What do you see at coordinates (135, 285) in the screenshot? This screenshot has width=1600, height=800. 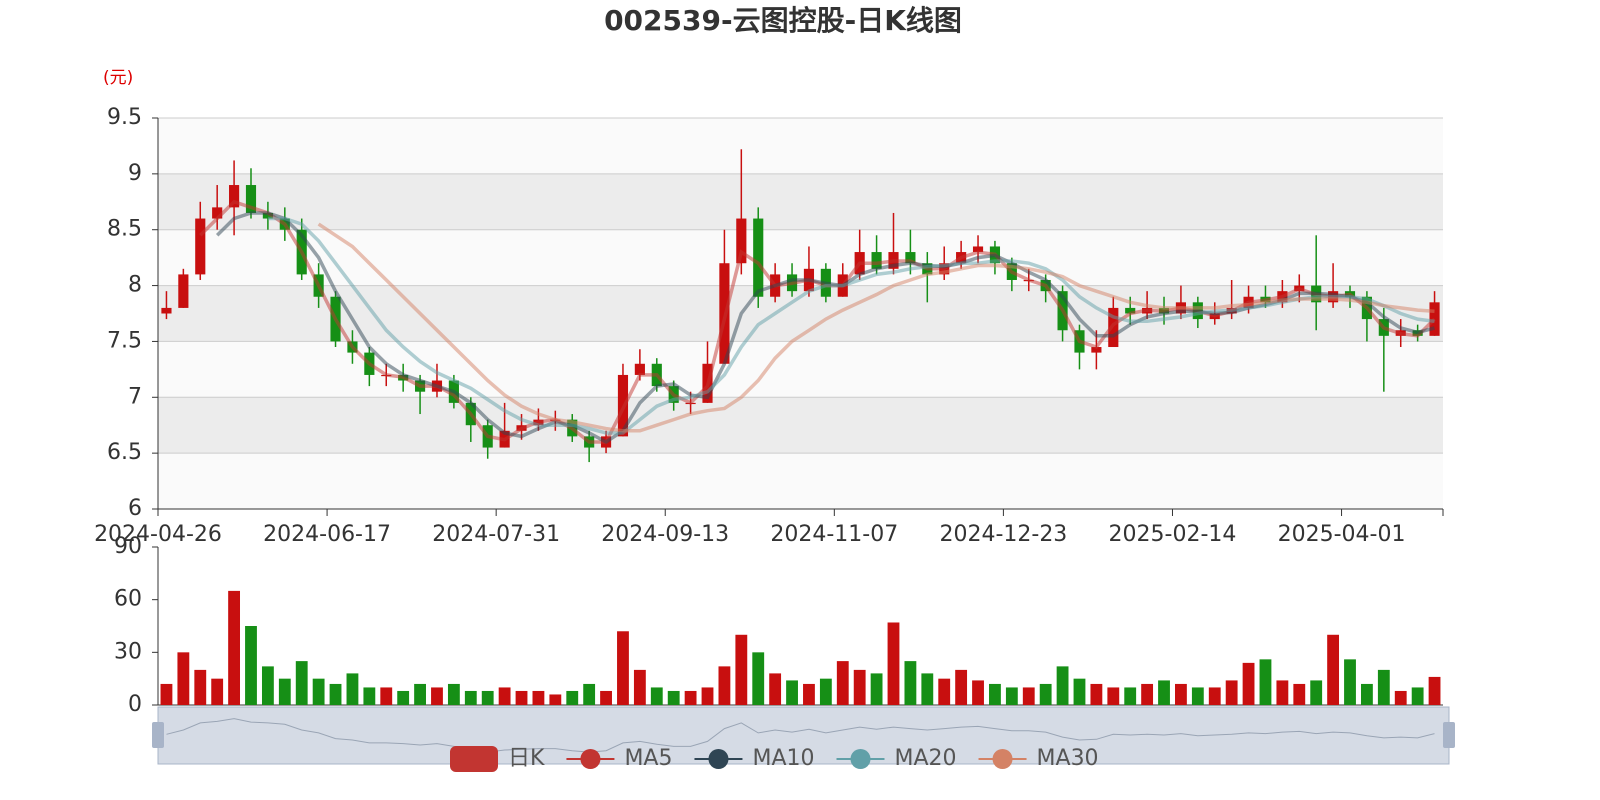 I see `y-tick-label: 8` at bounding box center [135, 285].